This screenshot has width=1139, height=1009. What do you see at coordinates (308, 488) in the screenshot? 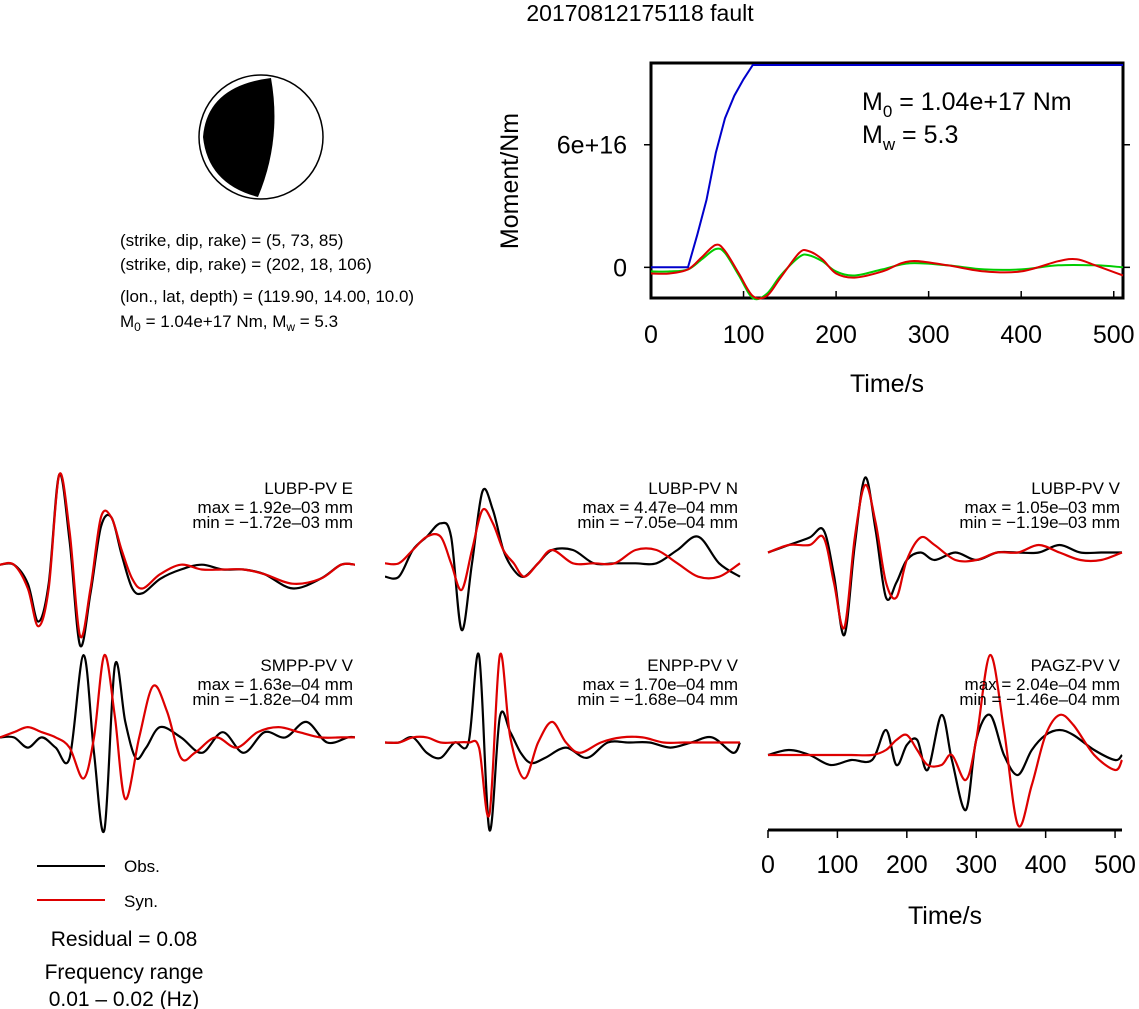
I see `waveform-station-label: LUBP-PV E` at bounding box center [308, 488].